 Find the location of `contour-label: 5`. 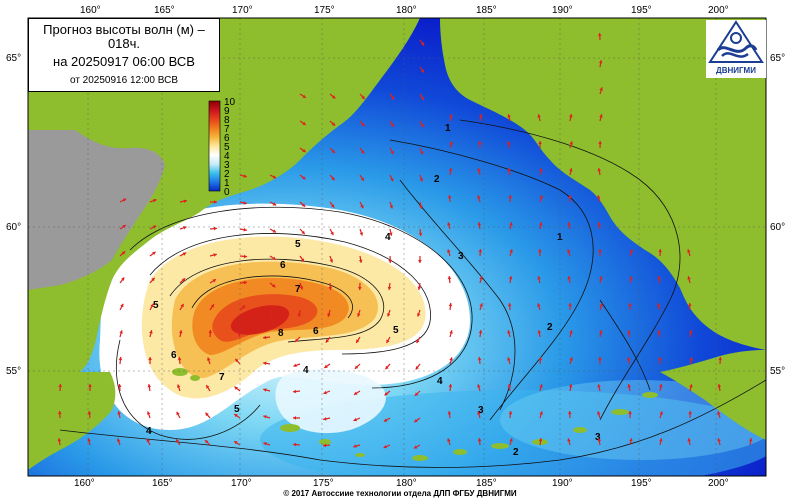

contour-label: 5 is located at coordinates (396, 330).